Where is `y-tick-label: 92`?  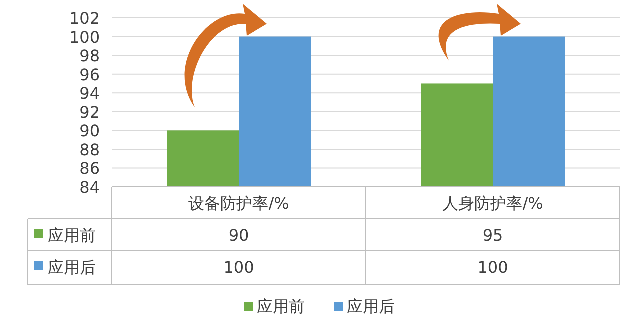
y-tick-label: 92 is located at coordinates (90, 112).